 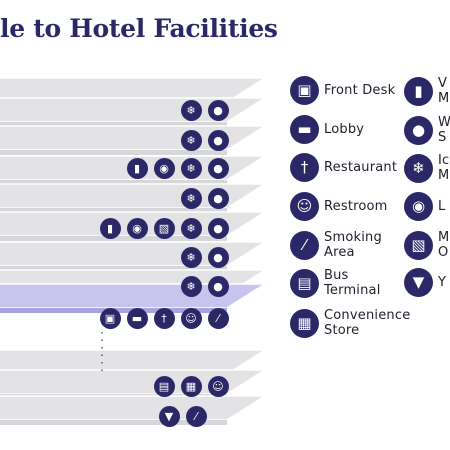 I want to click on legend-label: Convenience Store, so click(x=367, y=323).